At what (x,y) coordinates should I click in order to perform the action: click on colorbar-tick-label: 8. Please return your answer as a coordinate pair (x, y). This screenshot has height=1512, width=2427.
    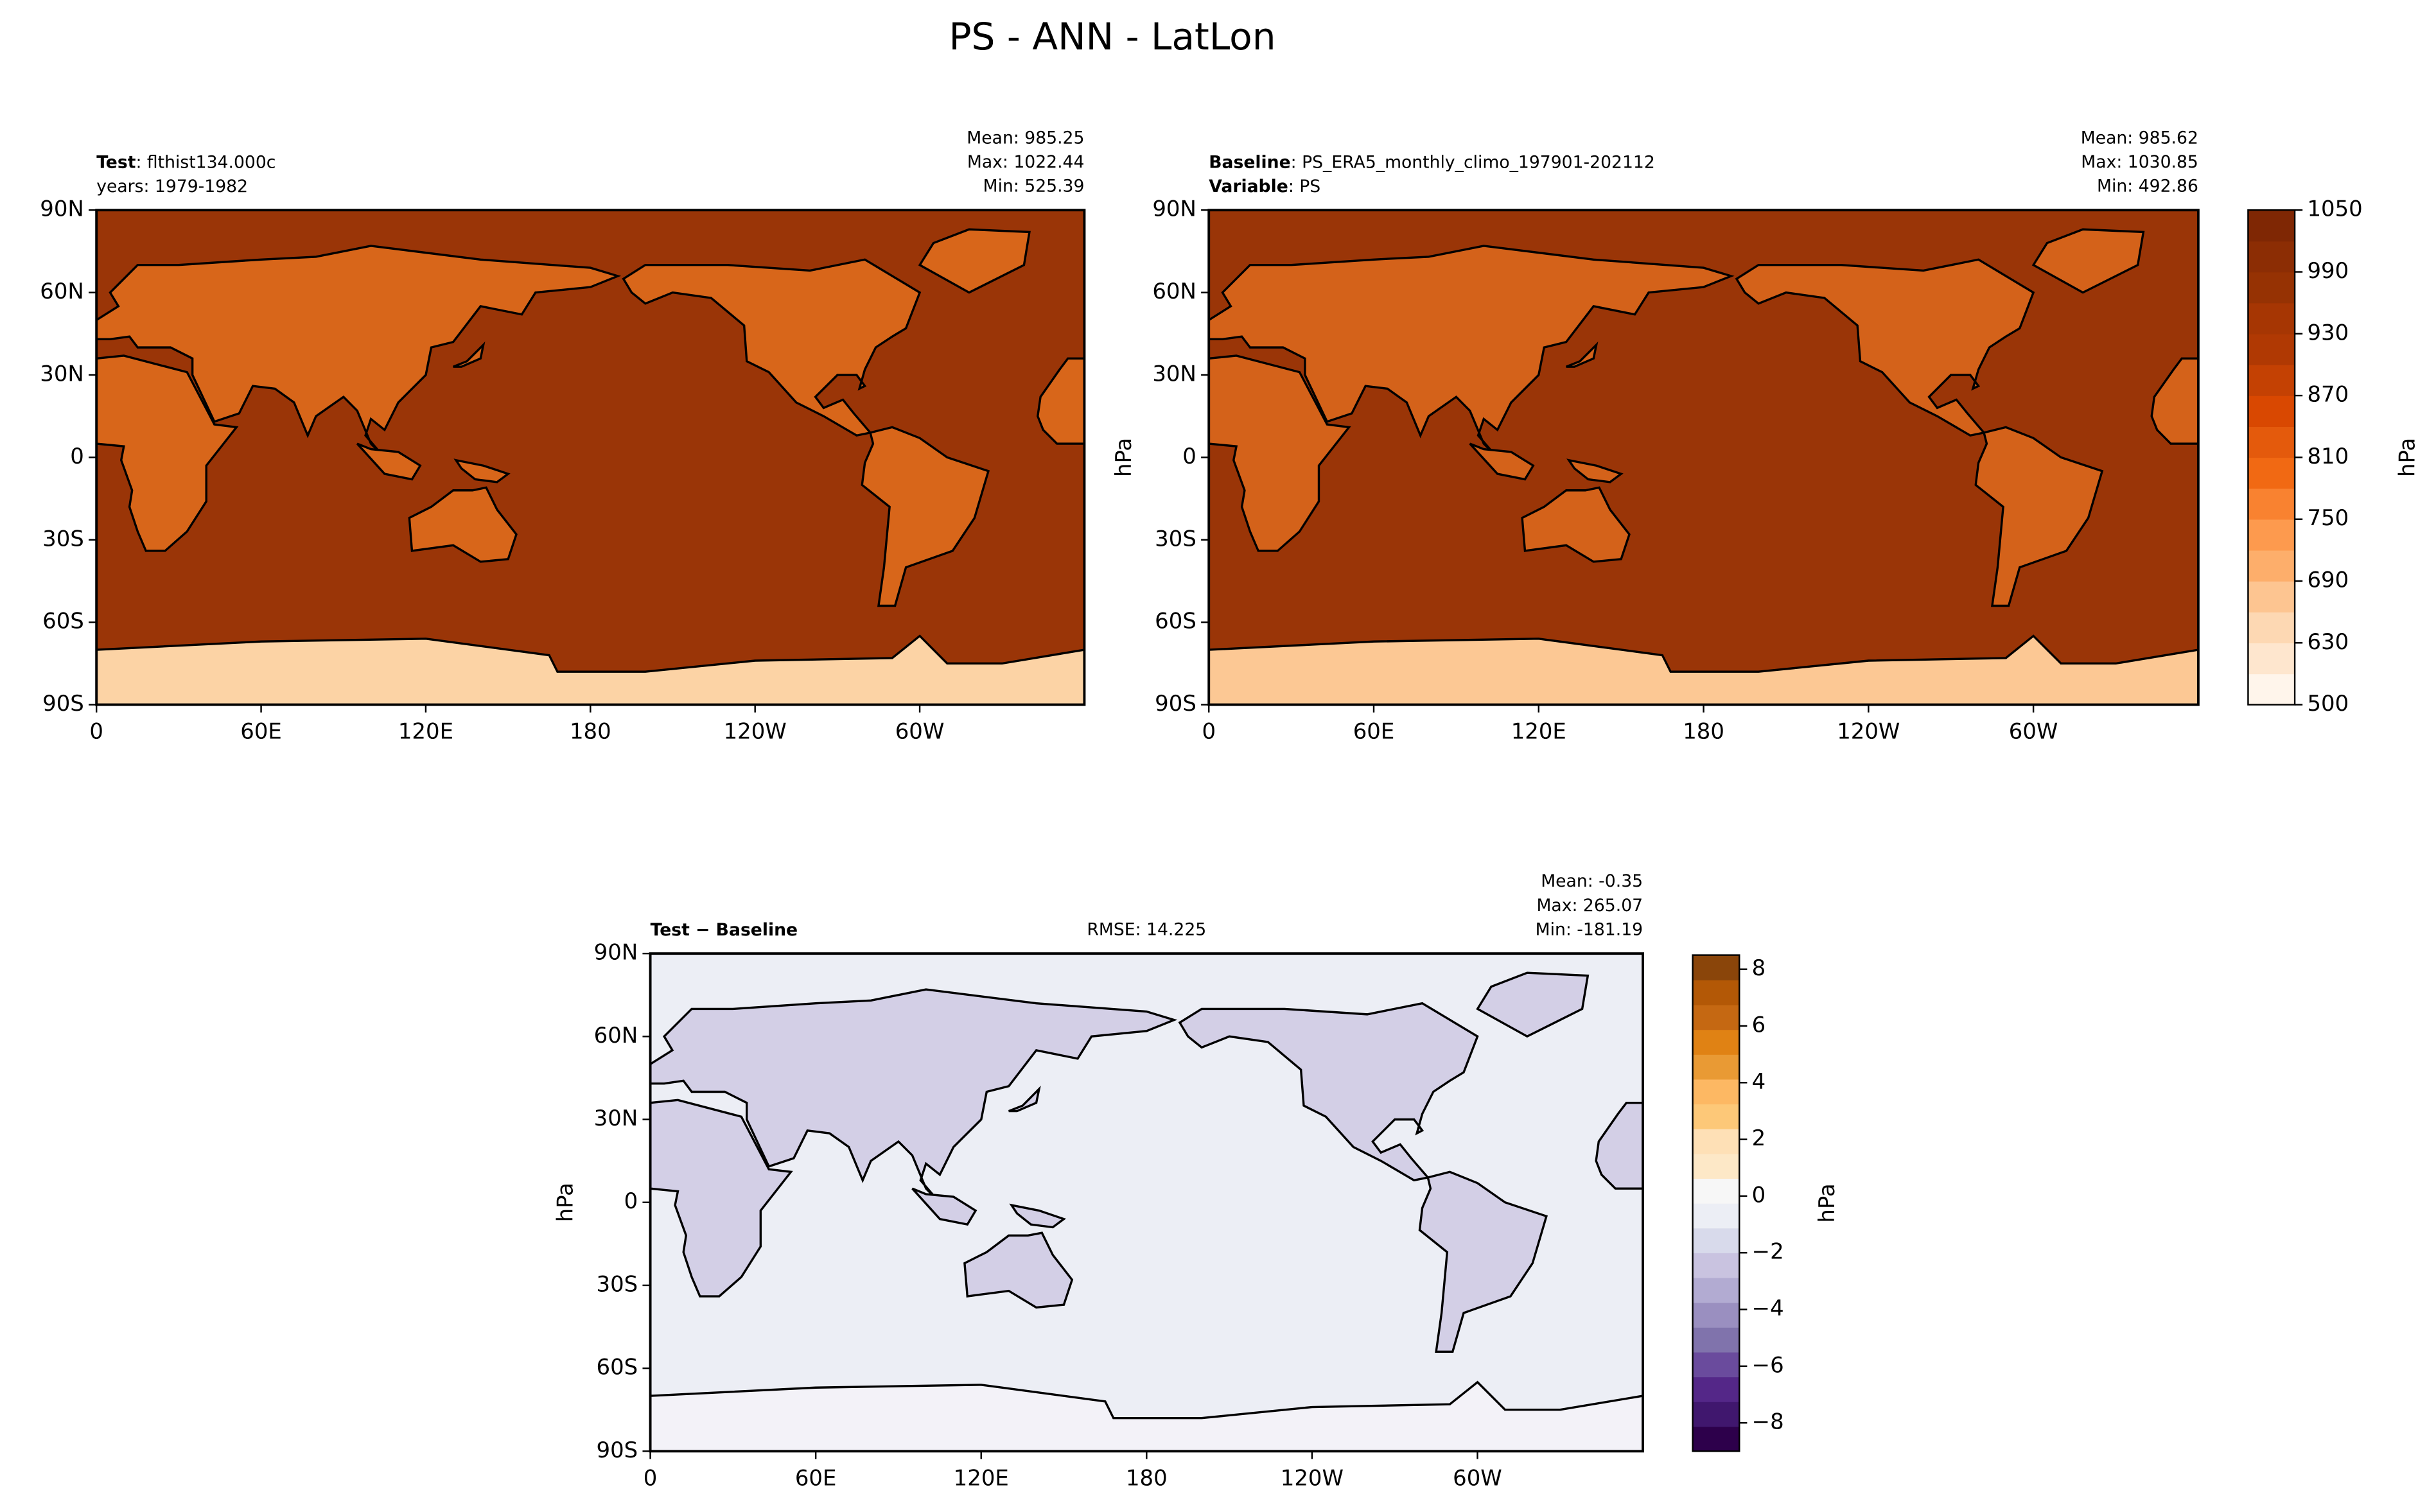
    Looking at the image, I should click on (1759, 967).